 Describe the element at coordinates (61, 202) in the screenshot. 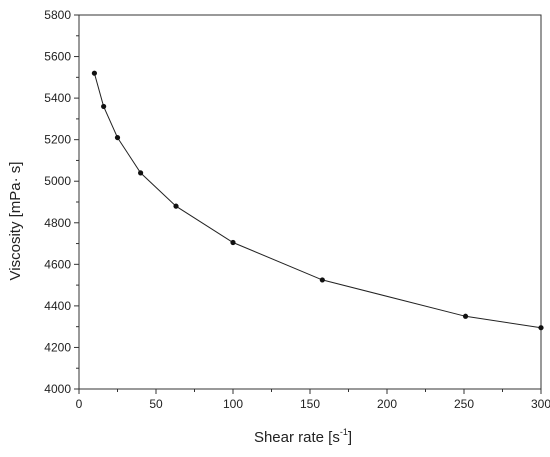

I see `y-axis-ticks: 4000 4200 4400 4600 4800 5000 5200 5400 5600 5800` at that location.